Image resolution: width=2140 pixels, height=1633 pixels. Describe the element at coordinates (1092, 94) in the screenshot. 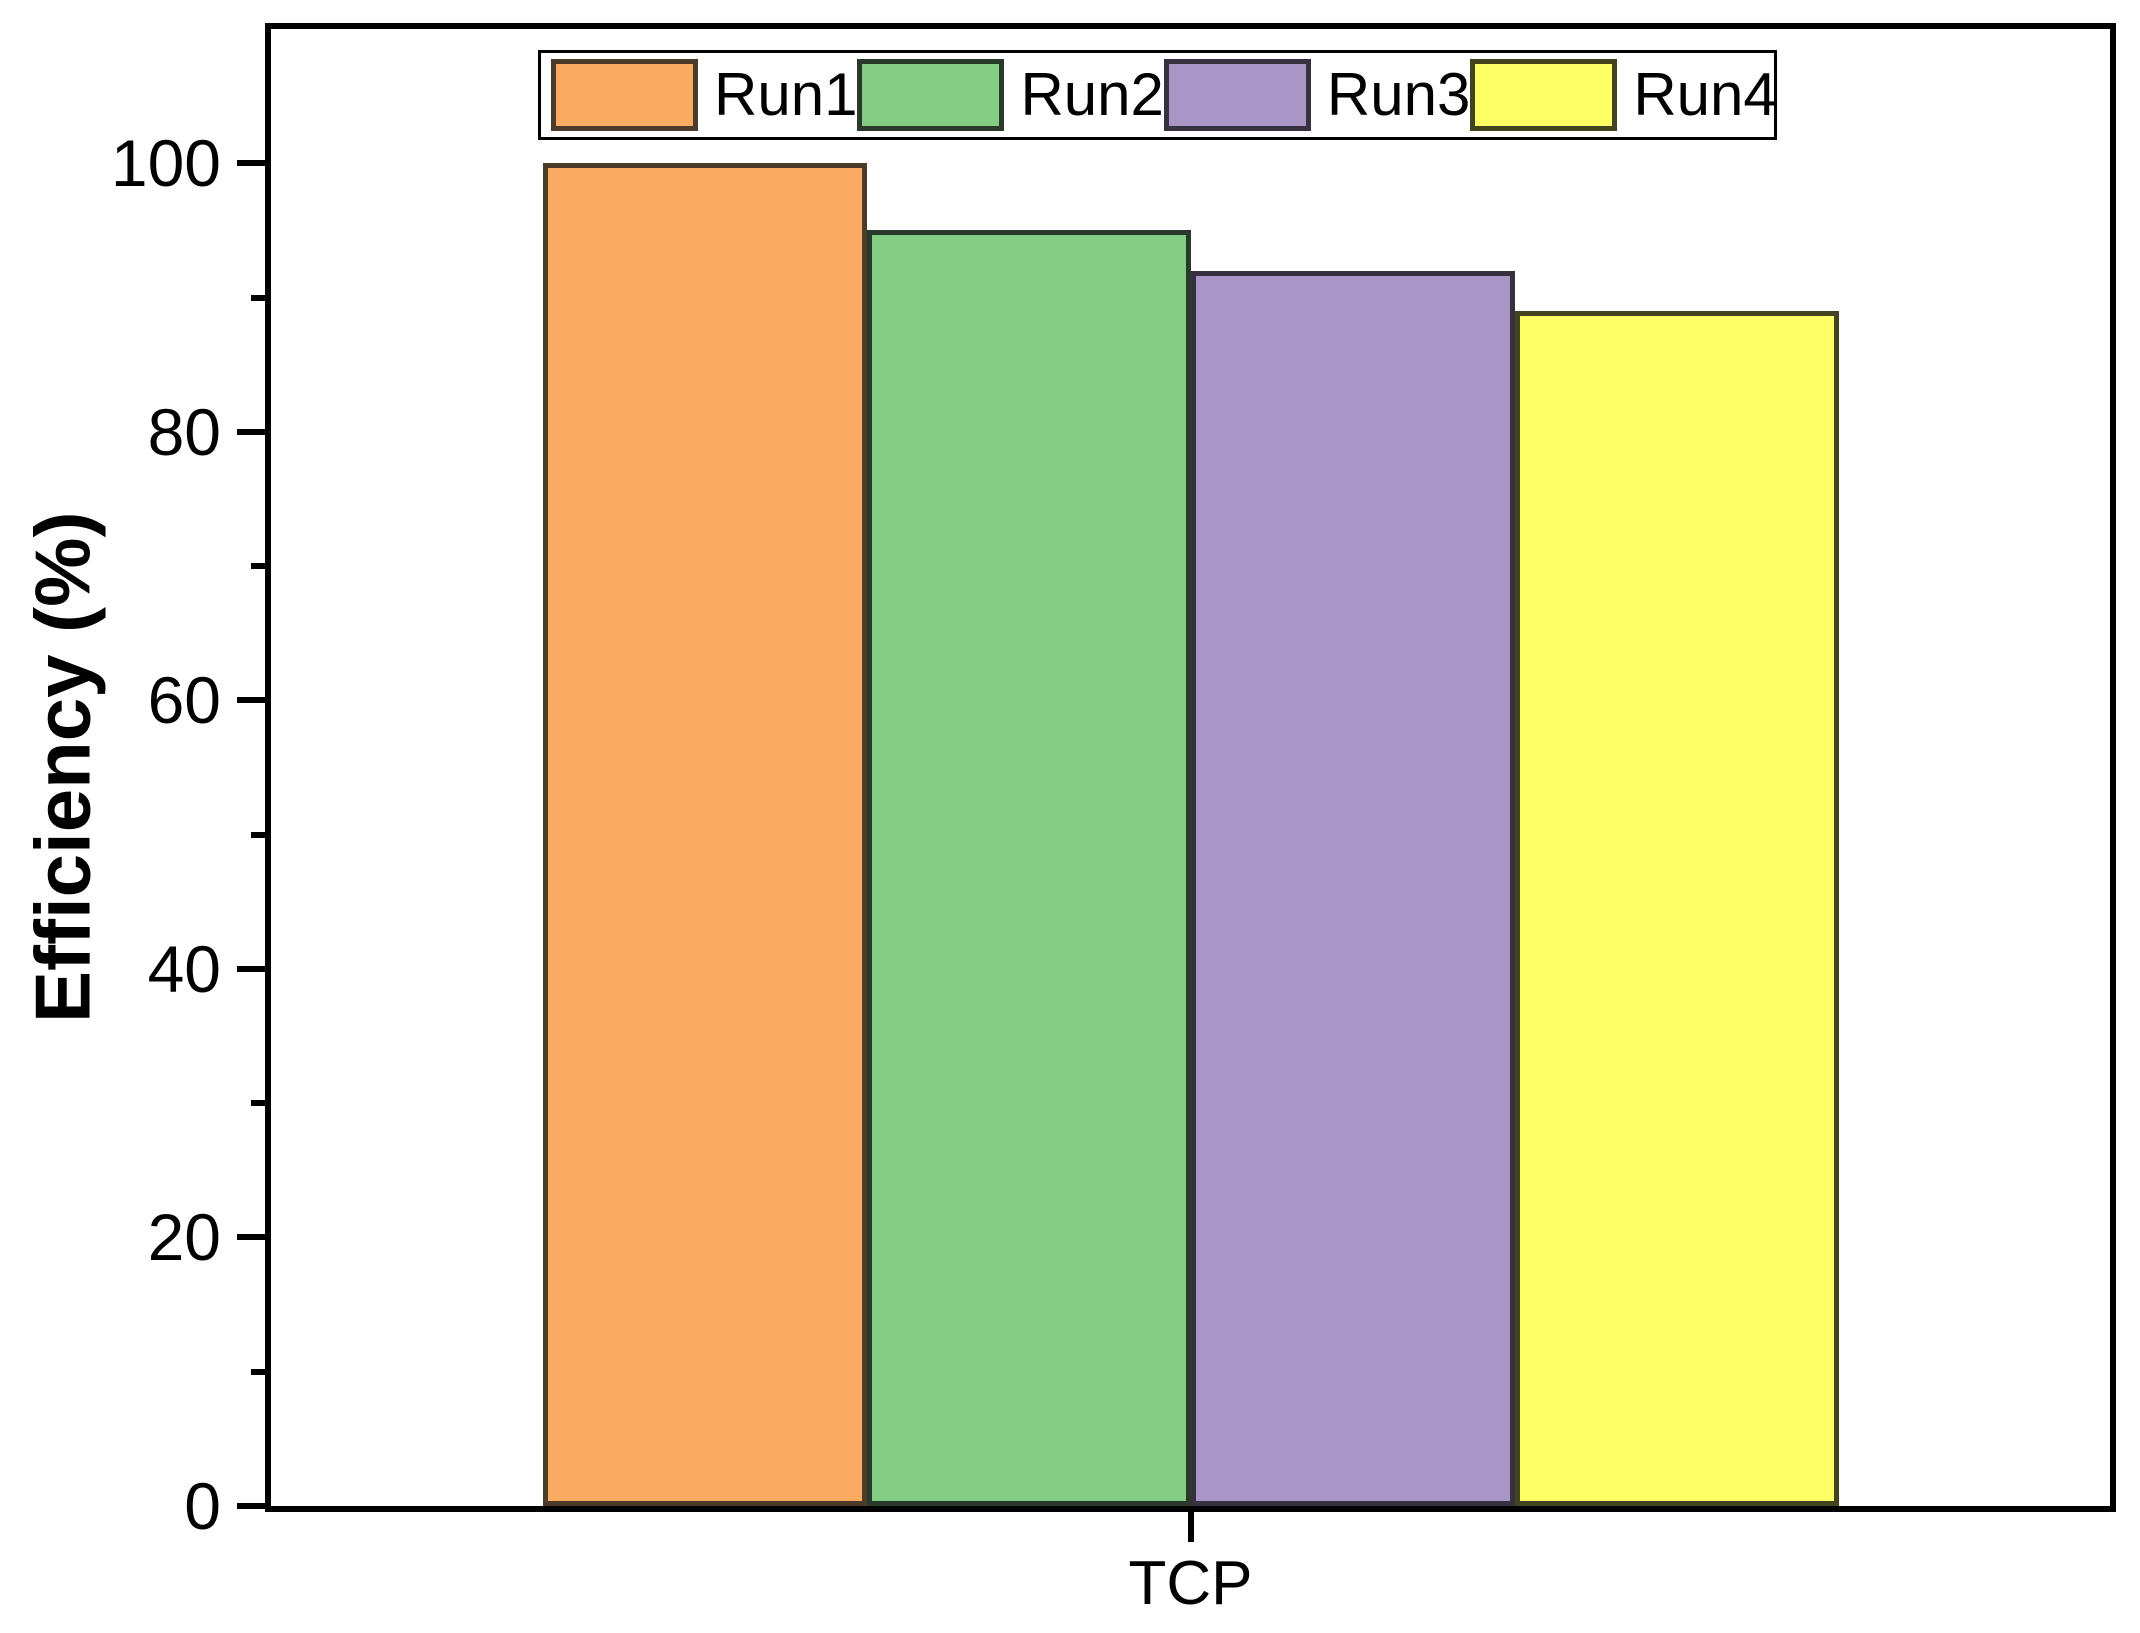

I see `legend-label-run2: Run2` at that location.